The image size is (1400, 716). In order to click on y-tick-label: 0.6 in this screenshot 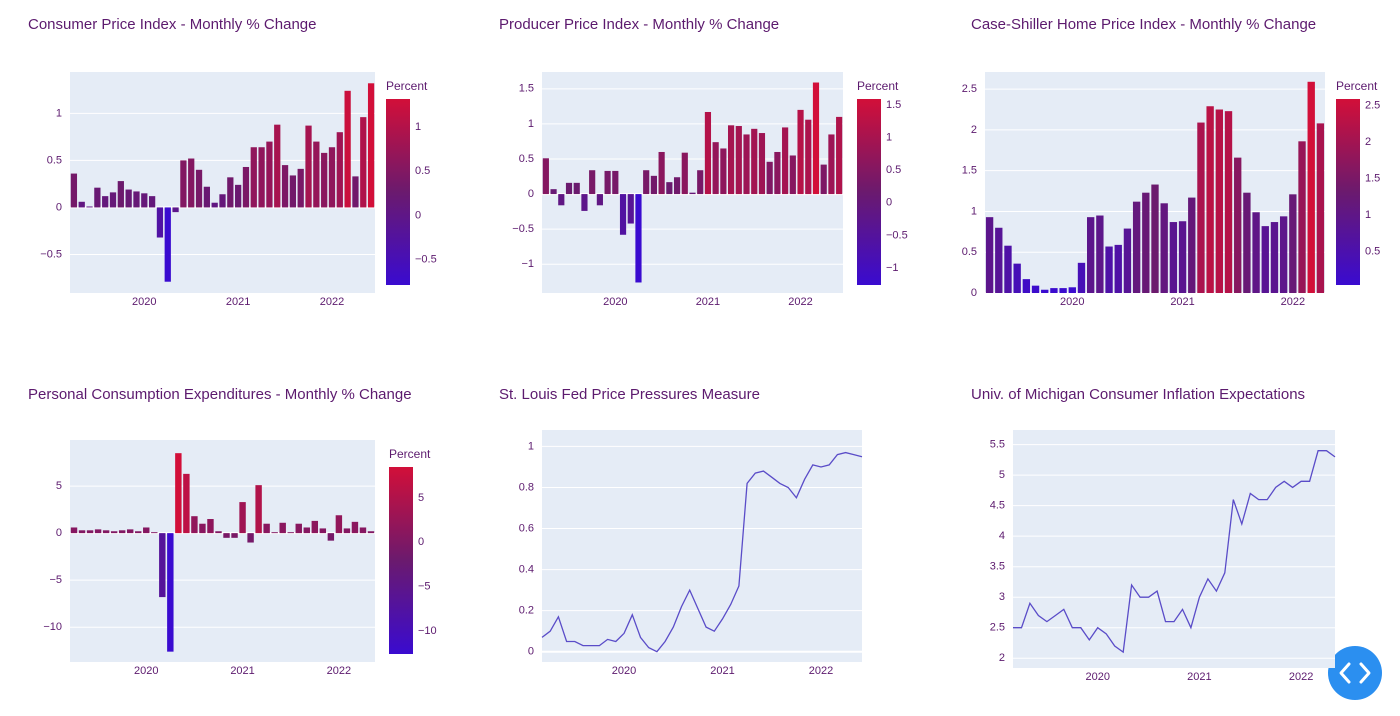, I will do `click(526, 528)`.